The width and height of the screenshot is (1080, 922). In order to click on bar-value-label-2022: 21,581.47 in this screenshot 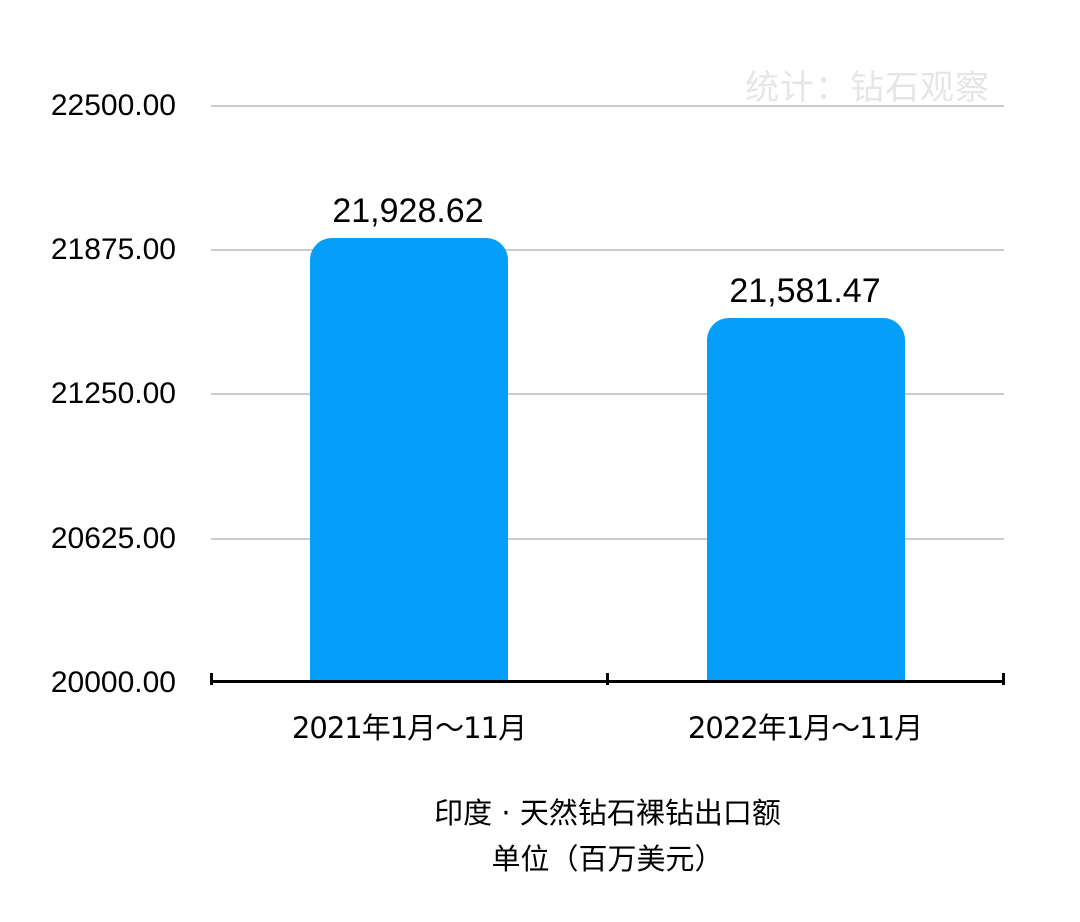, I will do `click(805, 291)`.